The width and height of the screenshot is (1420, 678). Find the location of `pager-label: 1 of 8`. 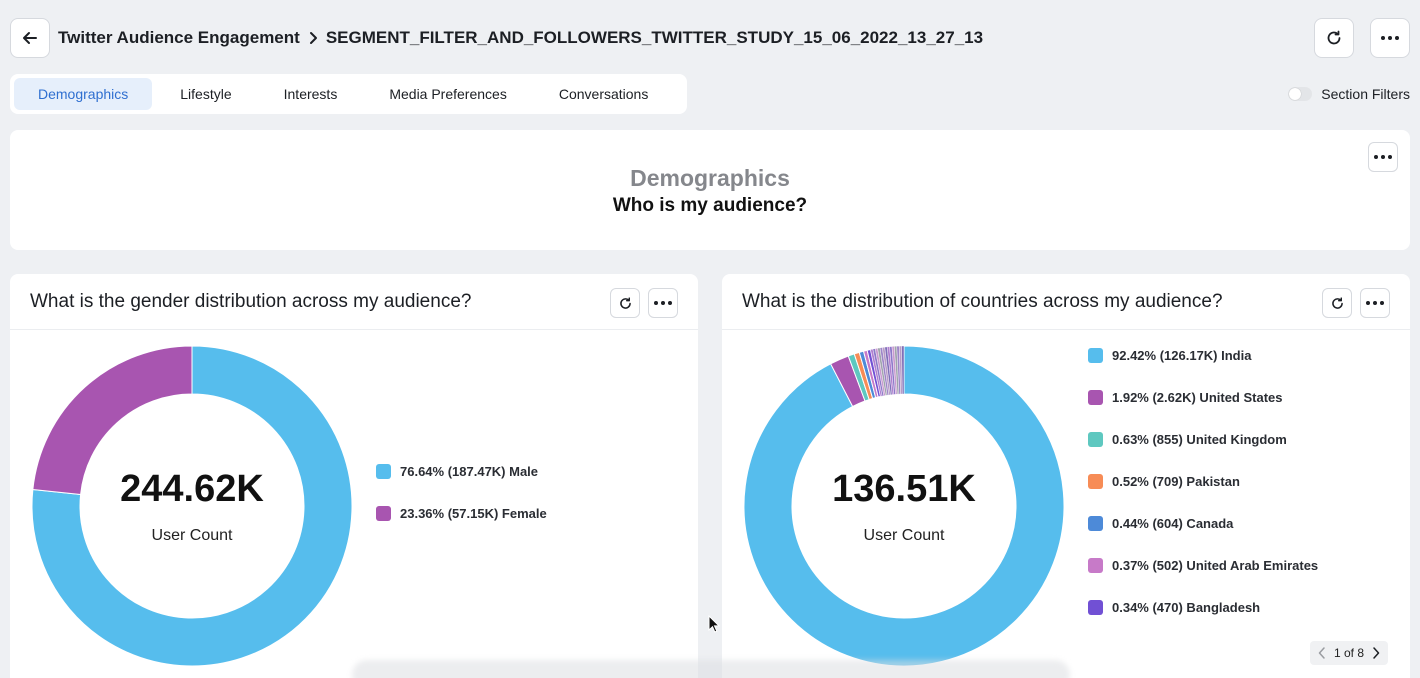

pager-label: 1 of 8 is located at coordinates (1349, 653).